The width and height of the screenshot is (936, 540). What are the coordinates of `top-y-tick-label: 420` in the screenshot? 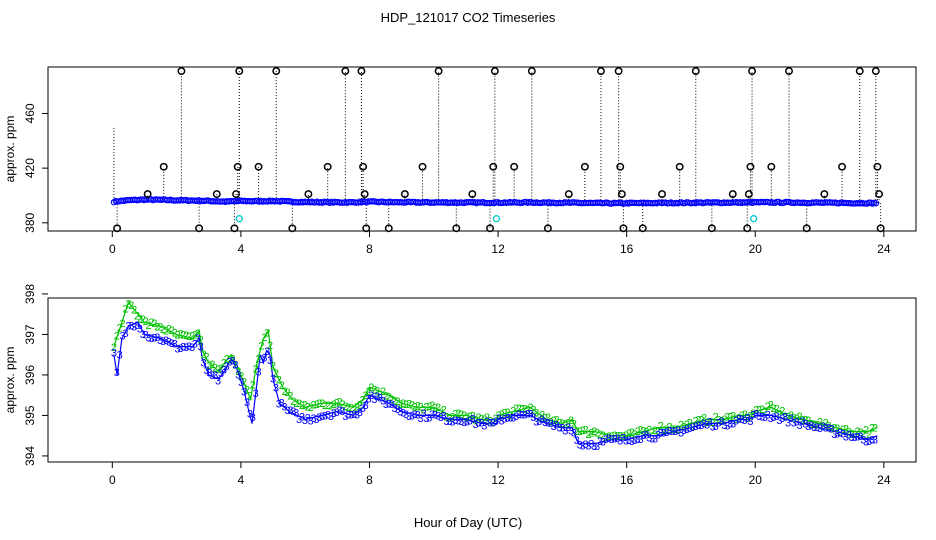 It's located at (30, 168).